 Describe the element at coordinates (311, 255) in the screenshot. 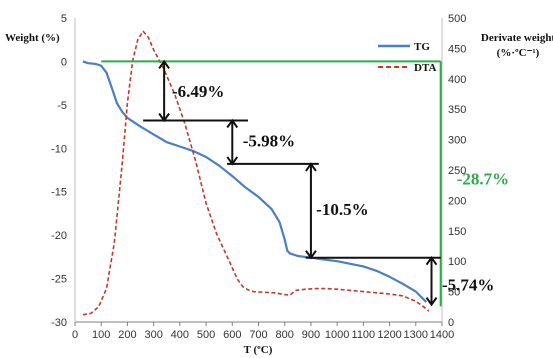

I see `step-arrow-3-head-bottom` at that location.